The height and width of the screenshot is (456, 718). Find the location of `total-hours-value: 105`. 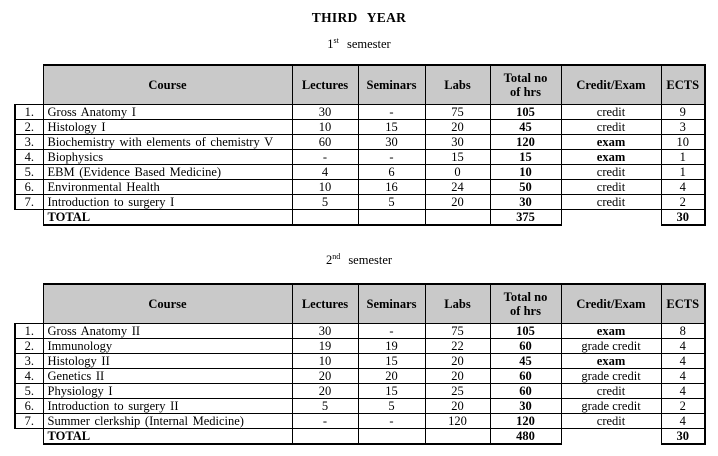

total-hours-value: 105 is located at coordinates (525, 331).